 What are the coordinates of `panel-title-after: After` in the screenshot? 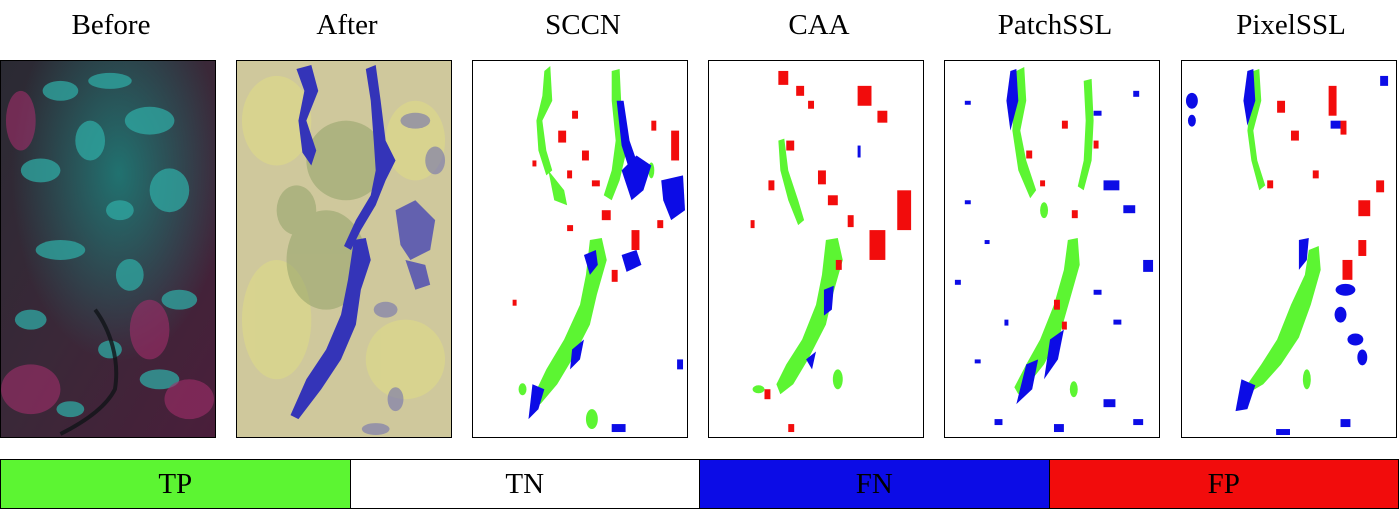 It's located at (347, 25).